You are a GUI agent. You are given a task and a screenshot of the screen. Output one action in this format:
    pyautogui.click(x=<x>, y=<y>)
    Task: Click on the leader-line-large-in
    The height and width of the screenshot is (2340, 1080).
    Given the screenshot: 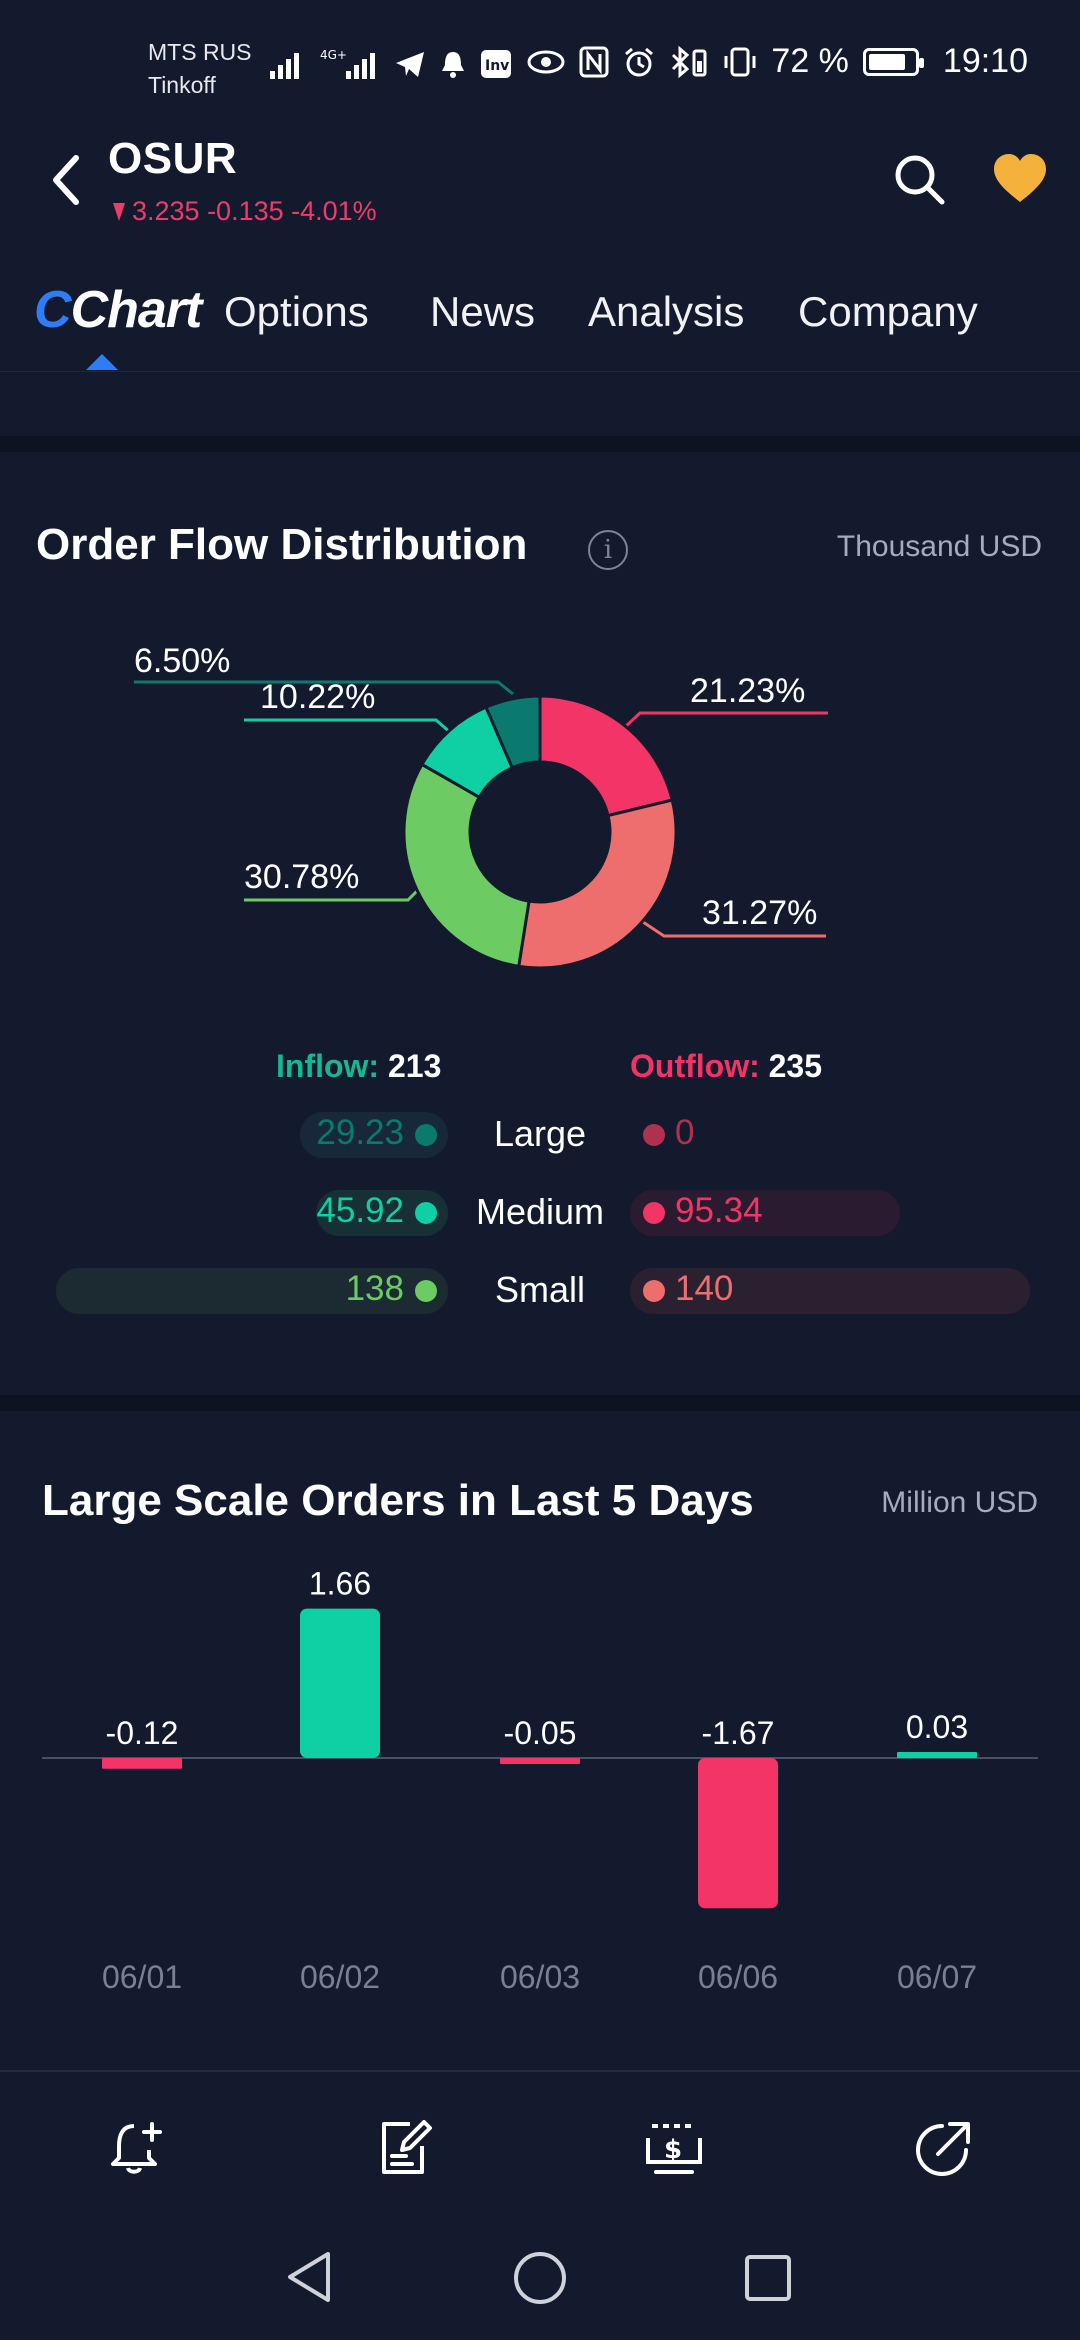 What is the action you would take?
    pyautogui.click(x=324, y=688)
    